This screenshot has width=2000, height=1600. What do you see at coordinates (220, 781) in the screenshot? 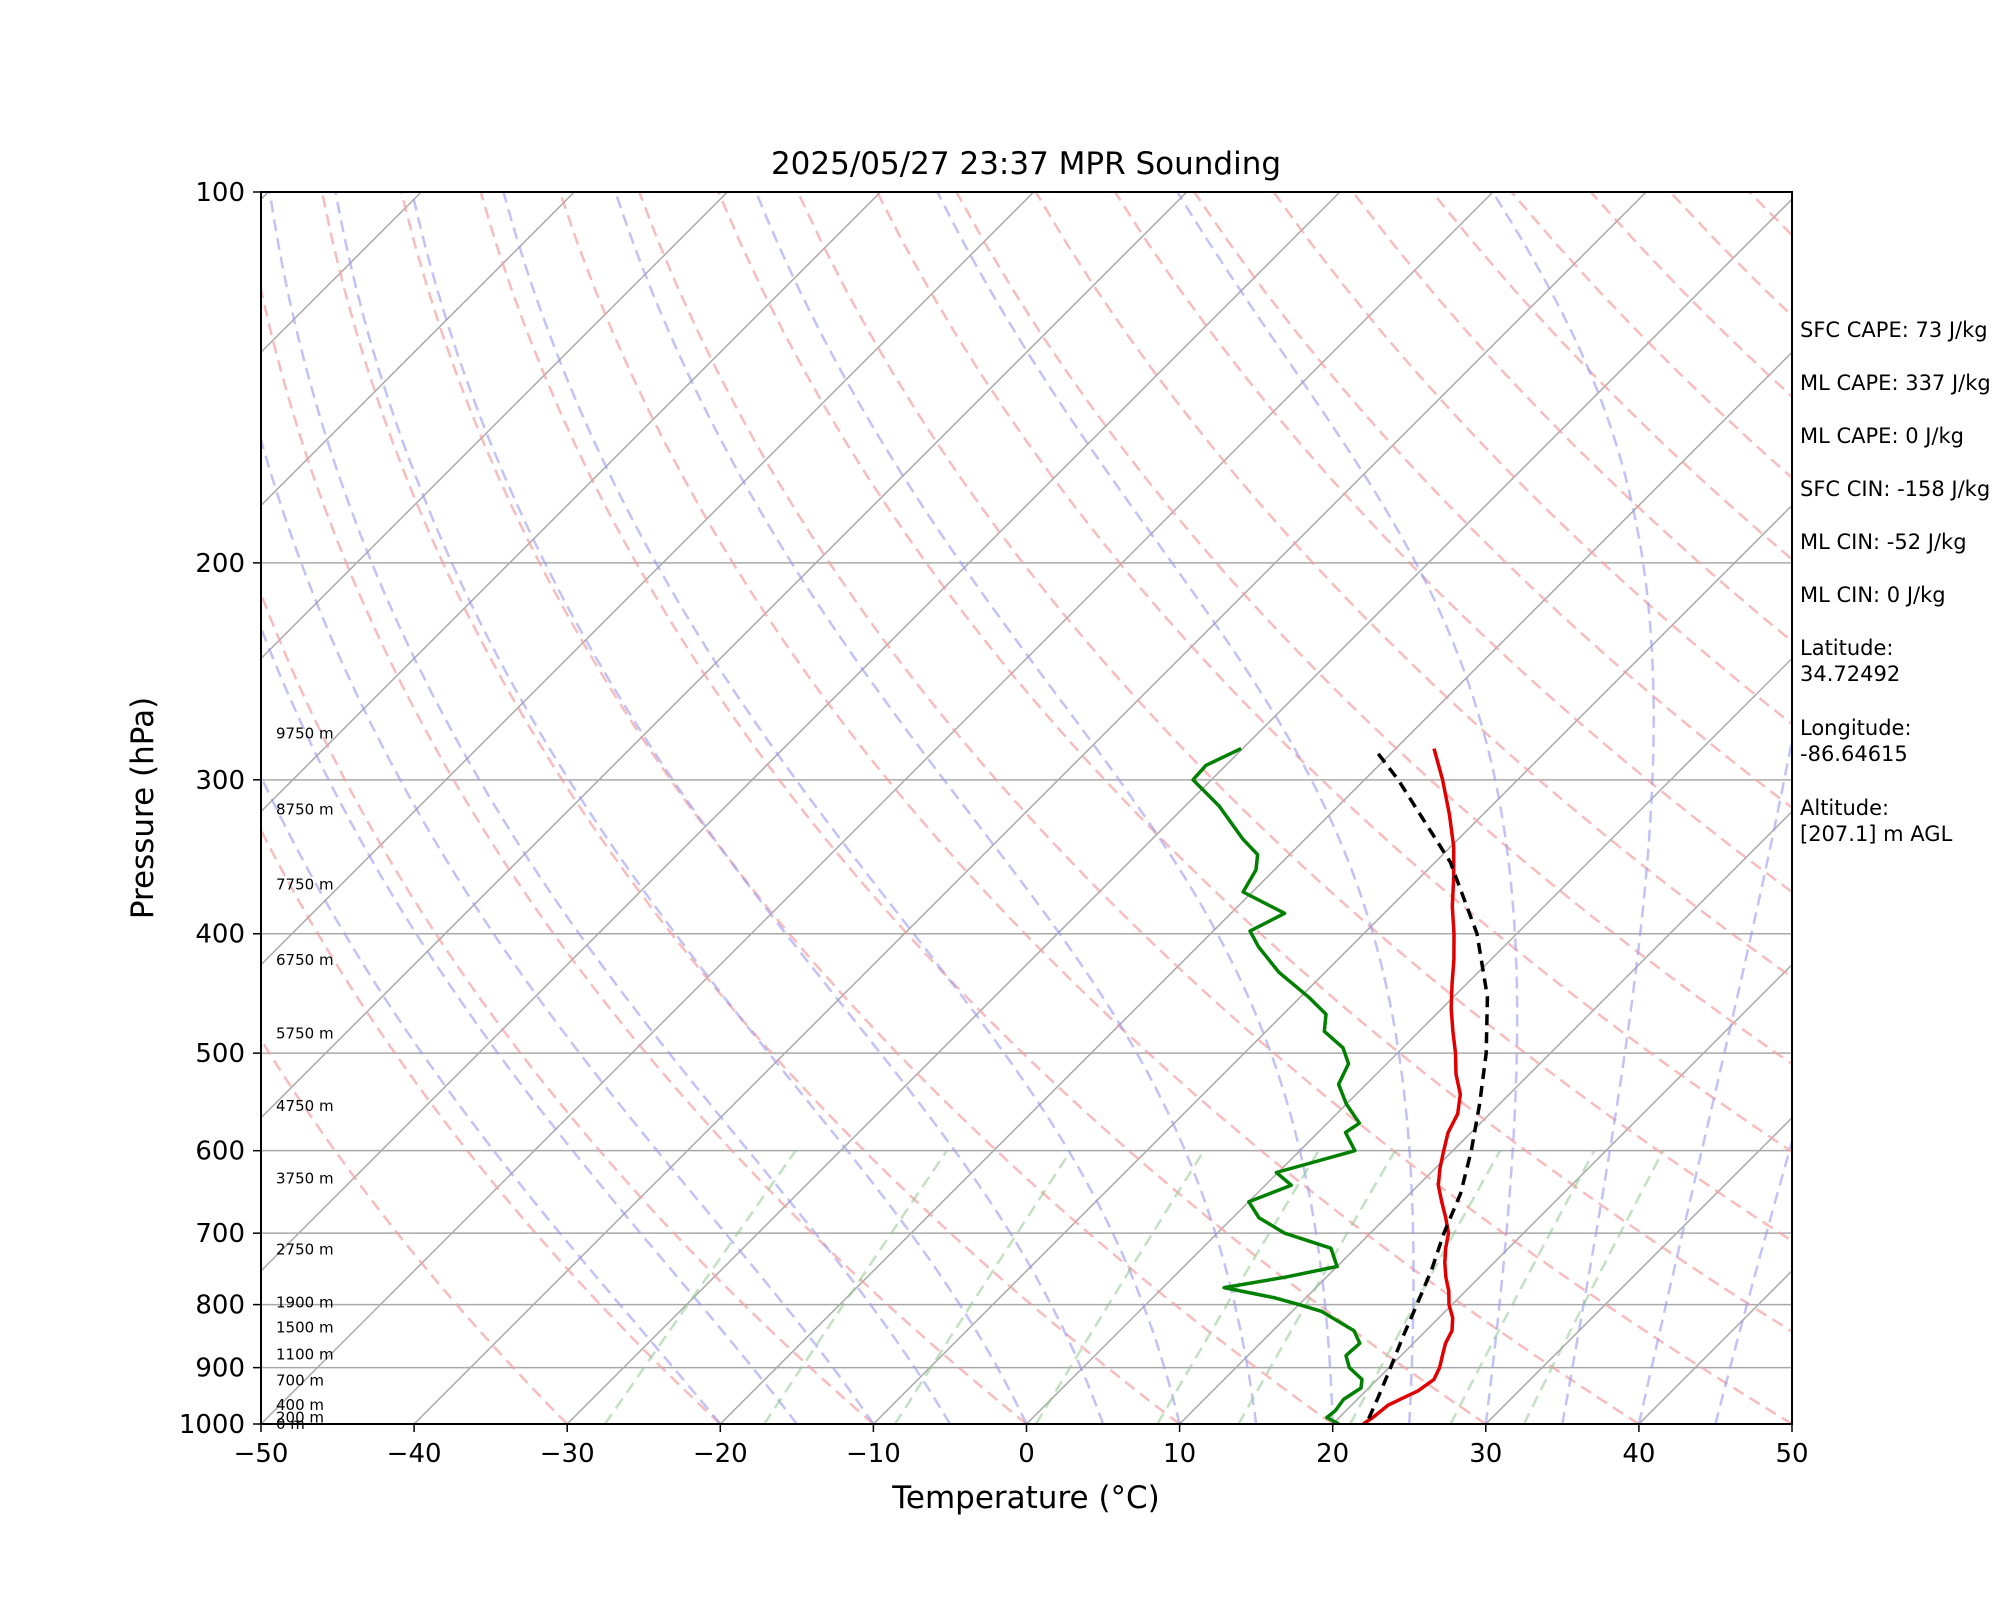
I see `y-tick-label: 300` at bounding box center [220, 781].